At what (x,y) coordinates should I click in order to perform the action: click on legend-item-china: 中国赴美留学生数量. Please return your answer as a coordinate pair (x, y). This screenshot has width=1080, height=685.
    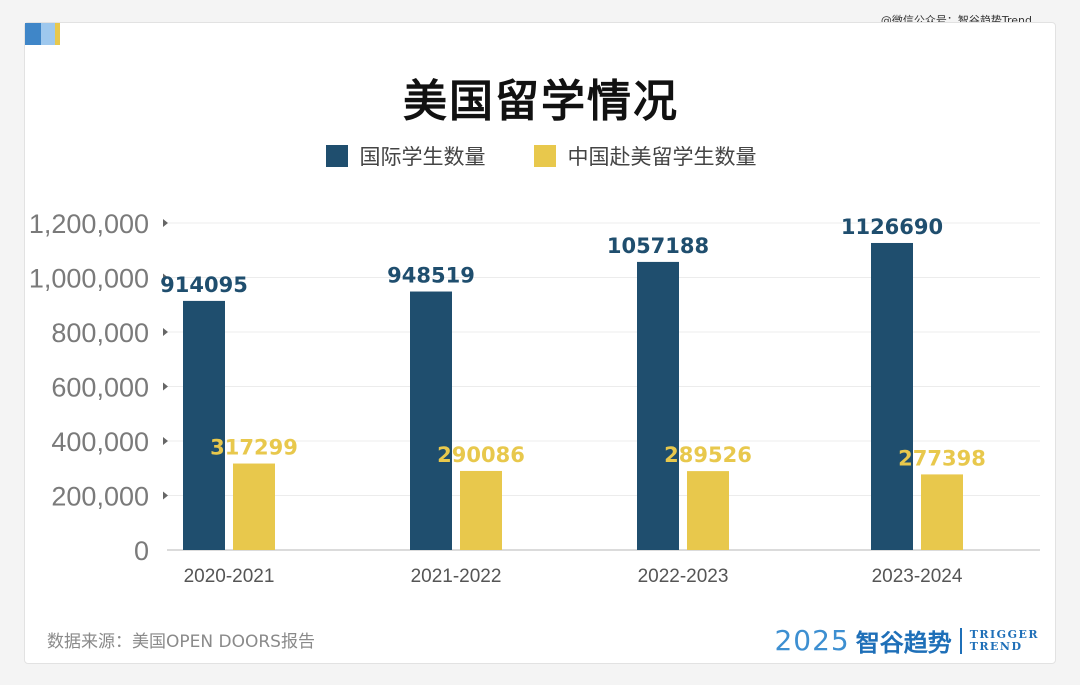
    Looking at the image, I should click on (645, 156).